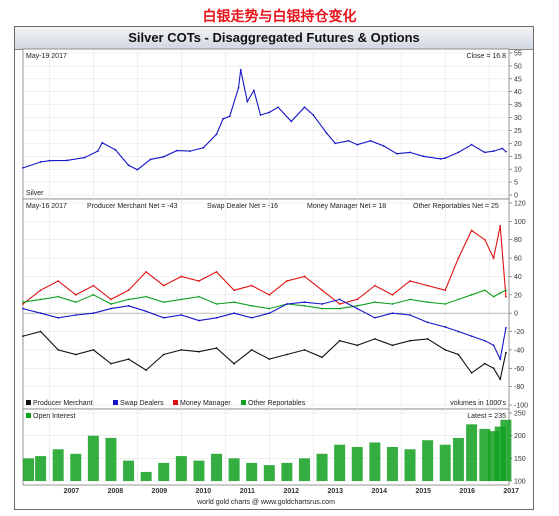 Image resolution: width=559 pixels, height=516 pixels. What do you see at coordinates (518, 144) in the screenshot?
I see `price-y-tick-label-4: 20` at bounding box center [518, 144].